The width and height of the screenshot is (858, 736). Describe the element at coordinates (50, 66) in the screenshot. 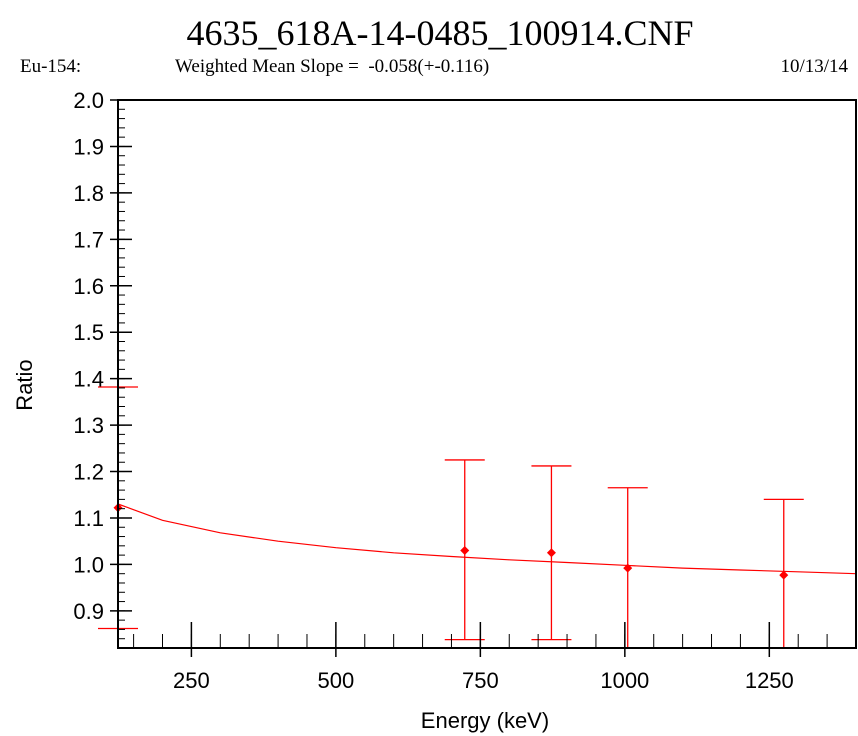

I see `nuclide-label: Eu-154:` at that location.